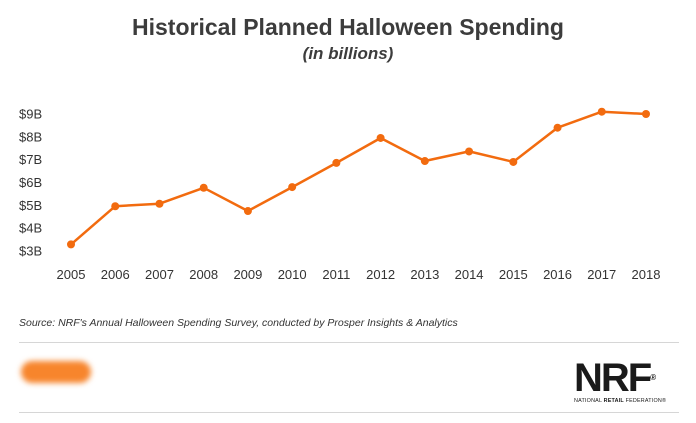  I want to click on y-tick-label: $7B, so click(30, 159).